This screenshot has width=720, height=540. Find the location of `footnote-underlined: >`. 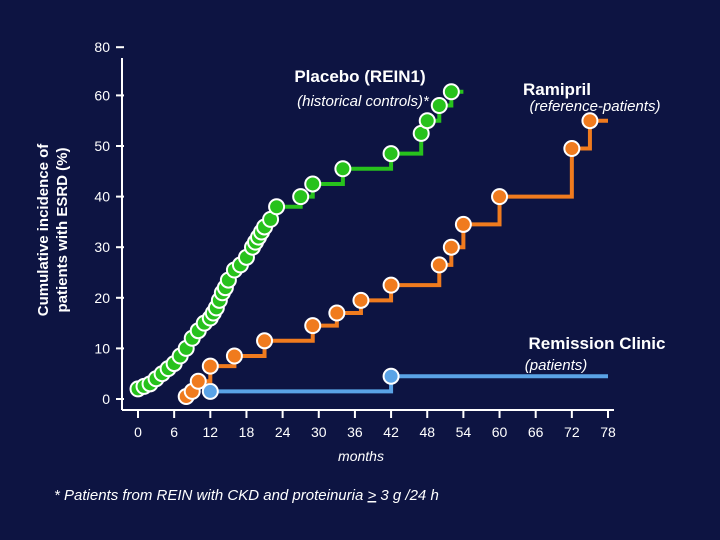

footnote-underlined: > is located at coordinates (371, 495).